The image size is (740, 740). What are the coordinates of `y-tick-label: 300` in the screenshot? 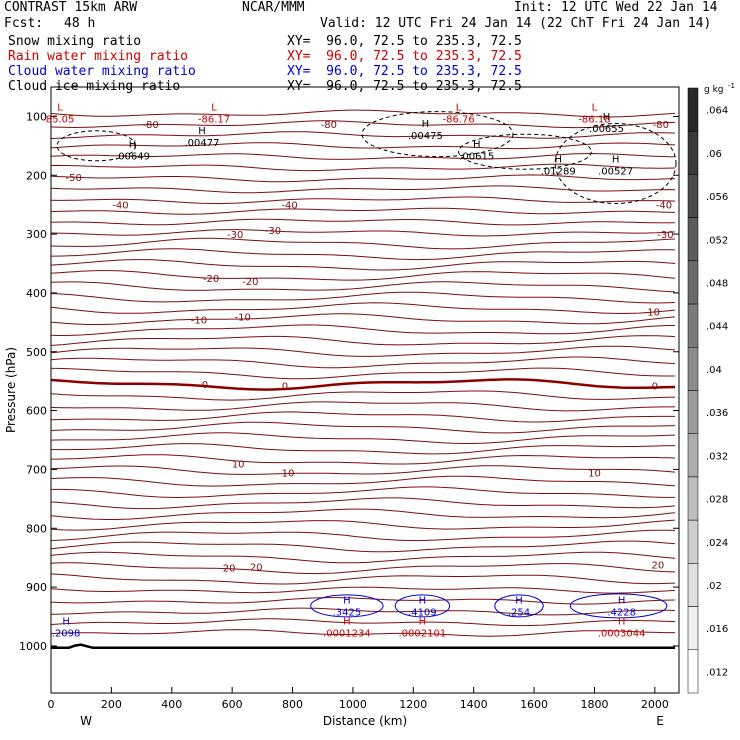 It's located at (36, 234).